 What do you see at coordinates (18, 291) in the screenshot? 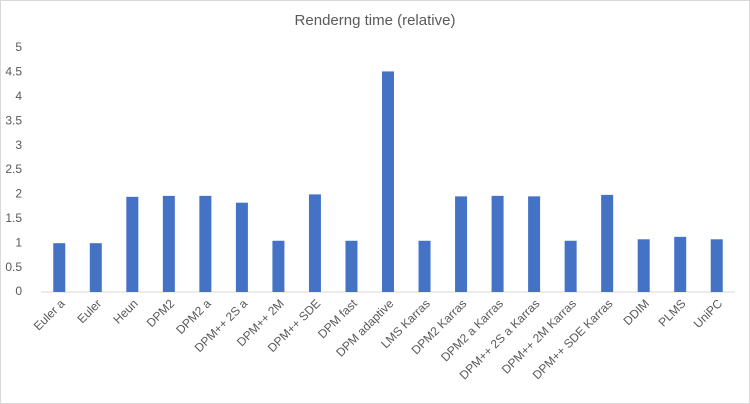
I see `y-tick-label: 0` at bounding box center [18, 291].